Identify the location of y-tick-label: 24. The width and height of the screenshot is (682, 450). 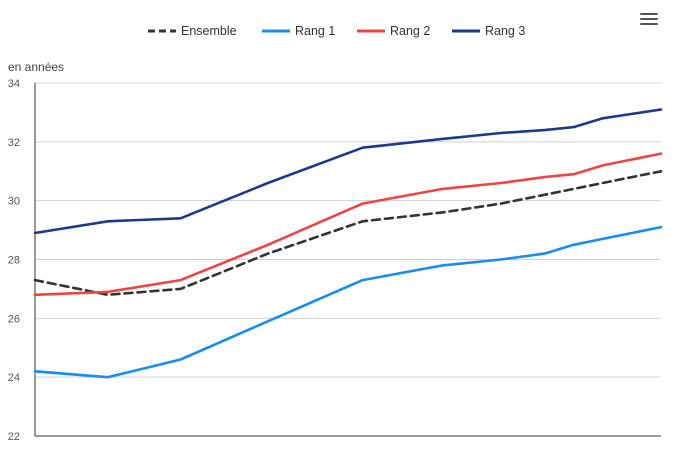
(14, 378).